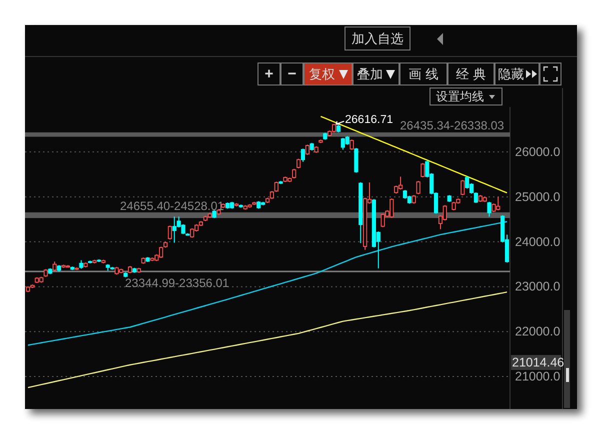 The image size is (599, 434). I want to click on text: 隐藏, so click(511, 74).